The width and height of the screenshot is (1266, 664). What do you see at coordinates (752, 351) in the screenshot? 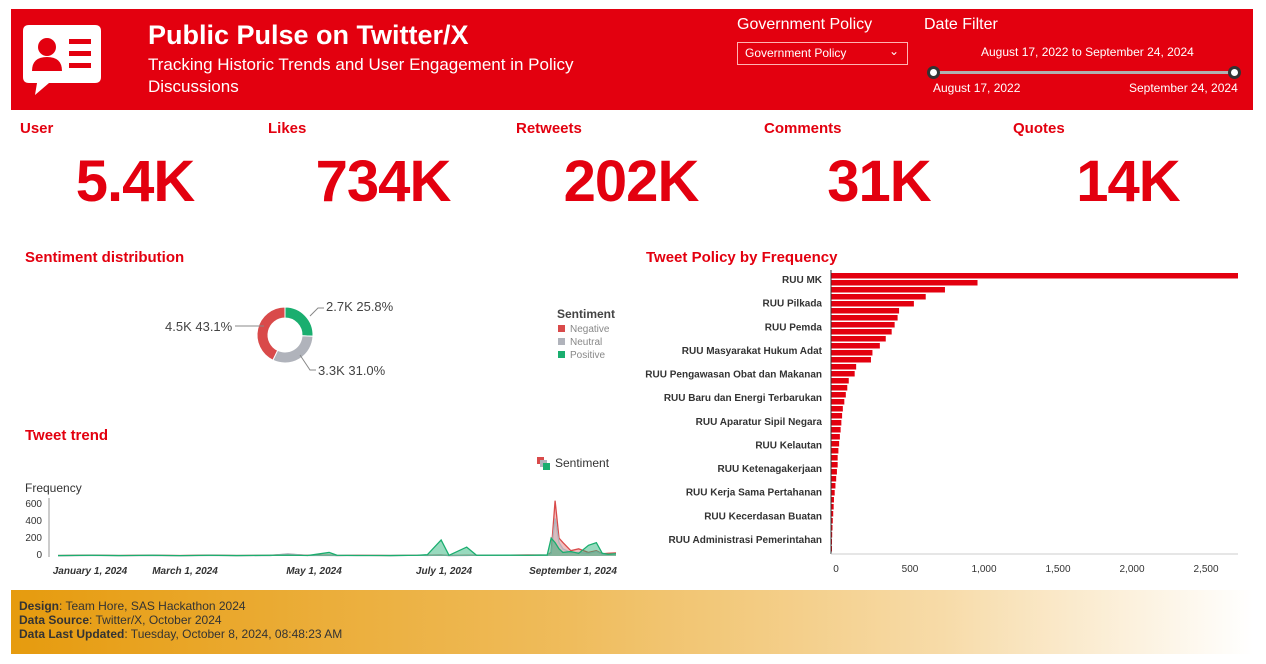
I see `policy-label: RUU Masyarakat Hukum Adat` at bounding box center [752, 351].